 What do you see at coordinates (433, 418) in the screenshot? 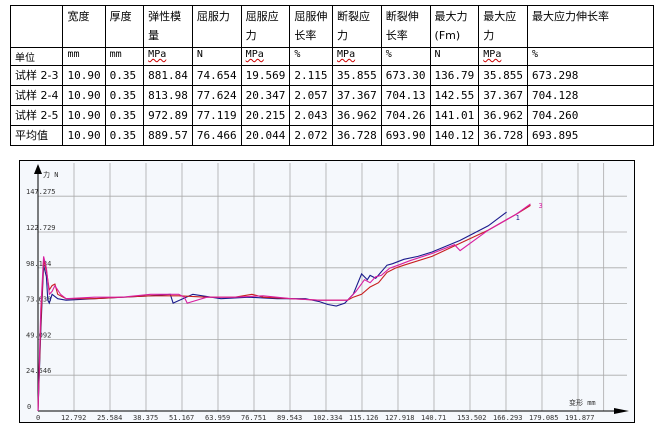
I see `x-tick-label: 140.71` at bounding box center [433, 418].